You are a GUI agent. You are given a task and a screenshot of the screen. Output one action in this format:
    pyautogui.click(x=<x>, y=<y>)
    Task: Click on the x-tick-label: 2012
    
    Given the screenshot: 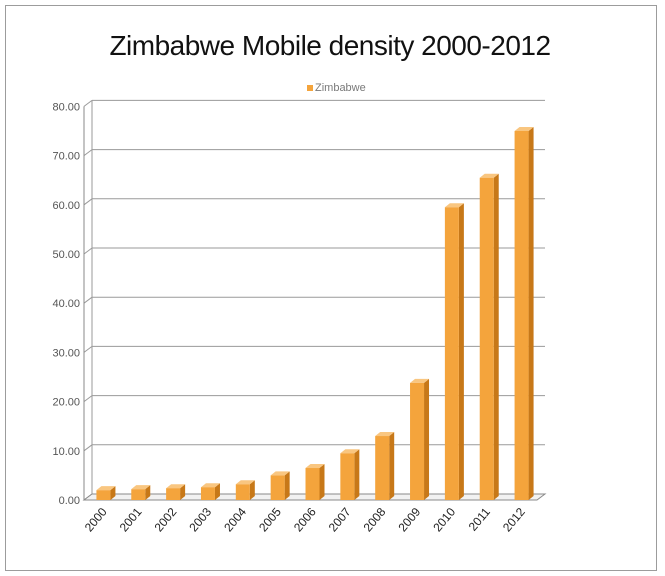 What is the action you would take?
    pyautogui.click(x=514, y=520)
    